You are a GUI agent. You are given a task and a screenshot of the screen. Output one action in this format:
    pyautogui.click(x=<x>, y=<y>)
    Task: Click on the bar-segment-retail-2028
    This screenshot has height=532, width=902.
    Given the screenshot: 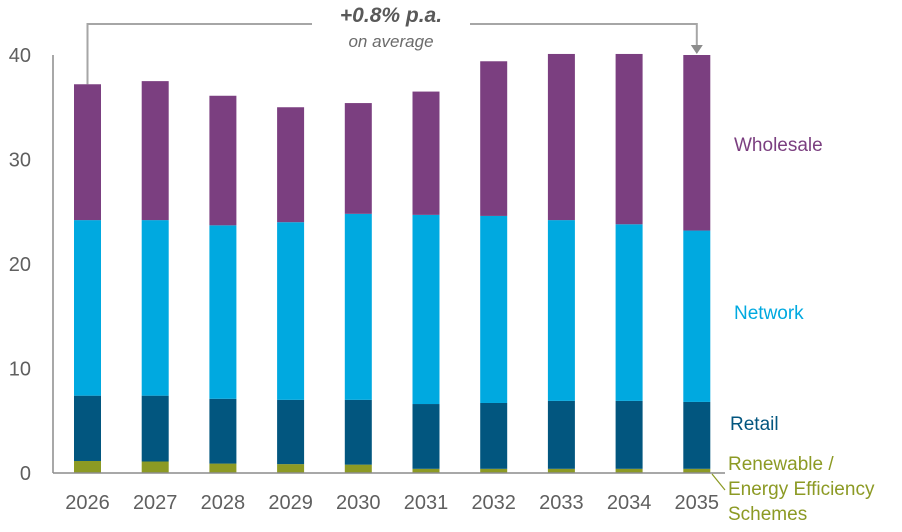 What is the action you would take?
    pyautogui.click(x=223, y=431)
    